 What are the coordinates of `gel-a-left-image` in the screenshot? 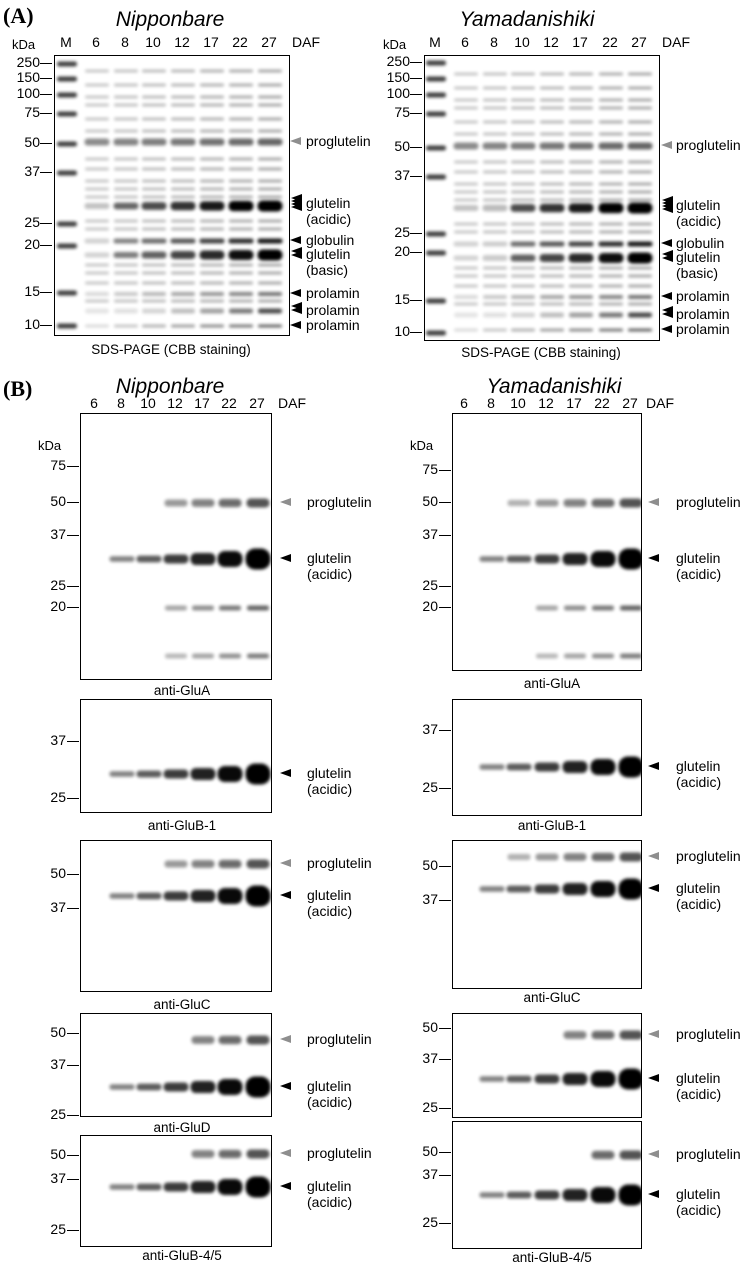 It's located at (170, 195).